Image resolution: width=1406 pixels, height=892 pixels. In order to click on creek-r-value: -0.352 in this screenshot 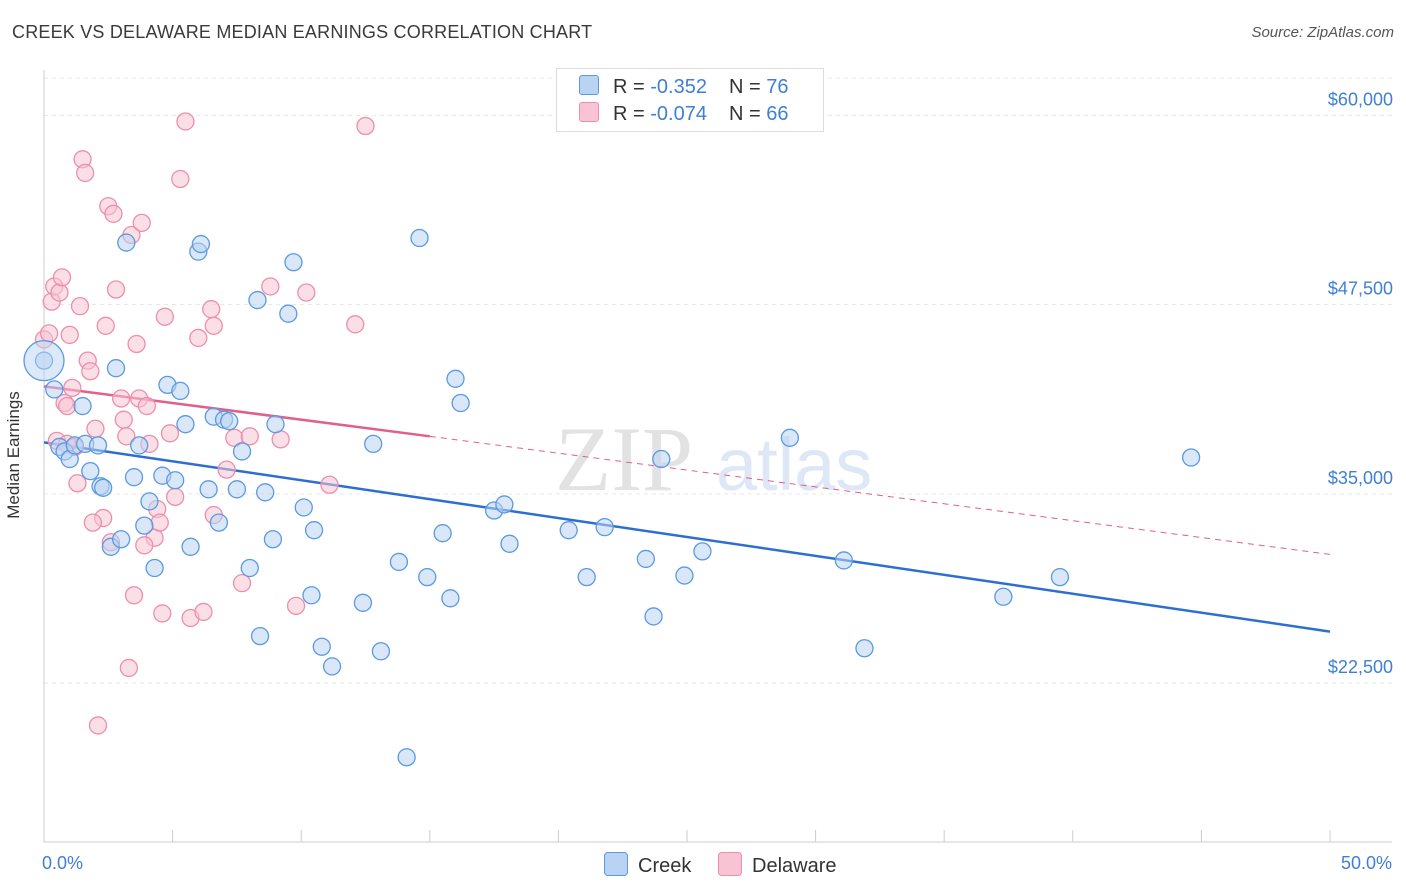, I will do `click(678, 87)`.